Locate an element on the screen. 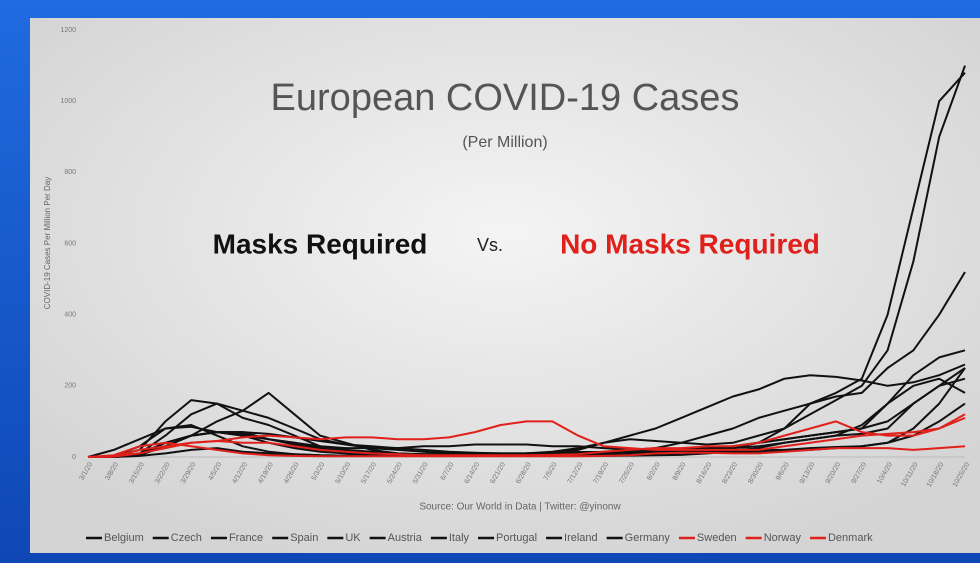  legend-label: Sweden is located at coordinates (717, 538).